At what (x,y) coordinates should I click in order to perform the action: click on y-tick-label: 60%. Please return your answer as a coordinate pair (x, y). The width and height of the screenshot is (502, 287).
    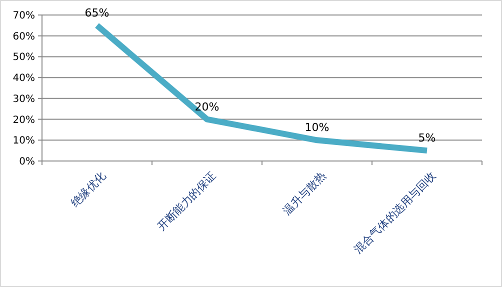
    Looking at the image, I should click on (23, 36).